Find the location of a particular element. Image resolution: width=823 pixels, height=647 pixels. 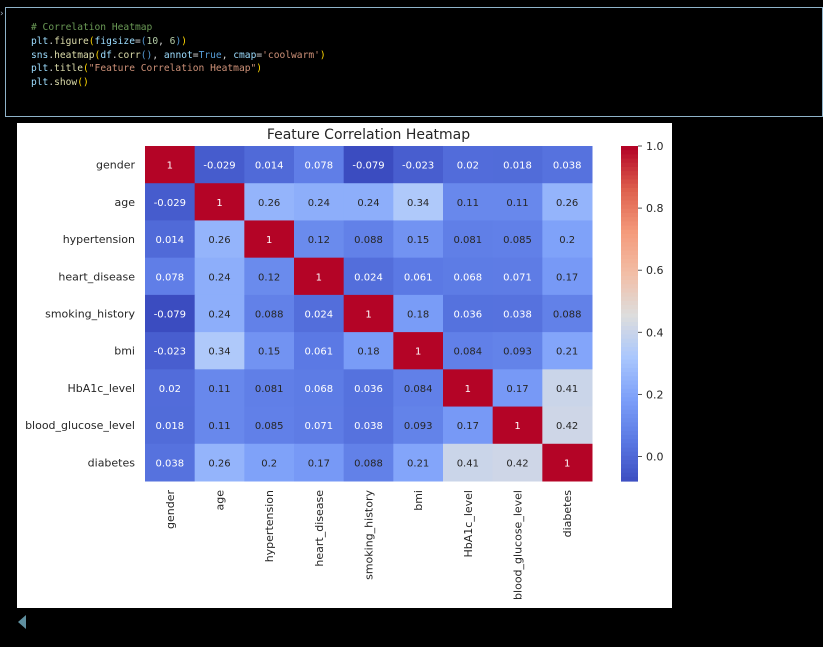

cell-annotation: 0.21 is located at coordinates (418, 463).